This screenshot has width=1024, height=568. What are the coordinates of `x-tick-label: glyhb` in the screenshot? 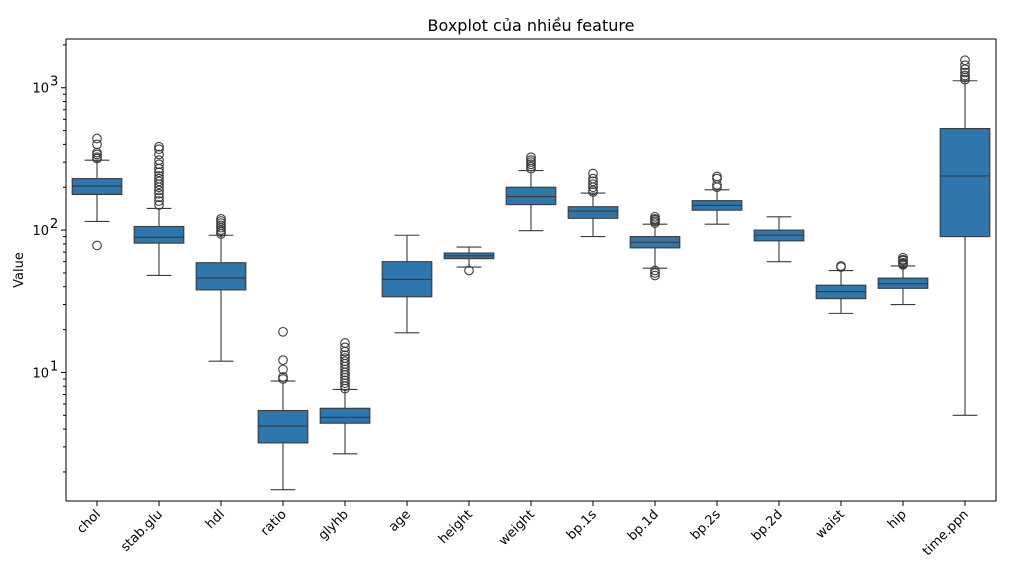 It's located at (334, 525).